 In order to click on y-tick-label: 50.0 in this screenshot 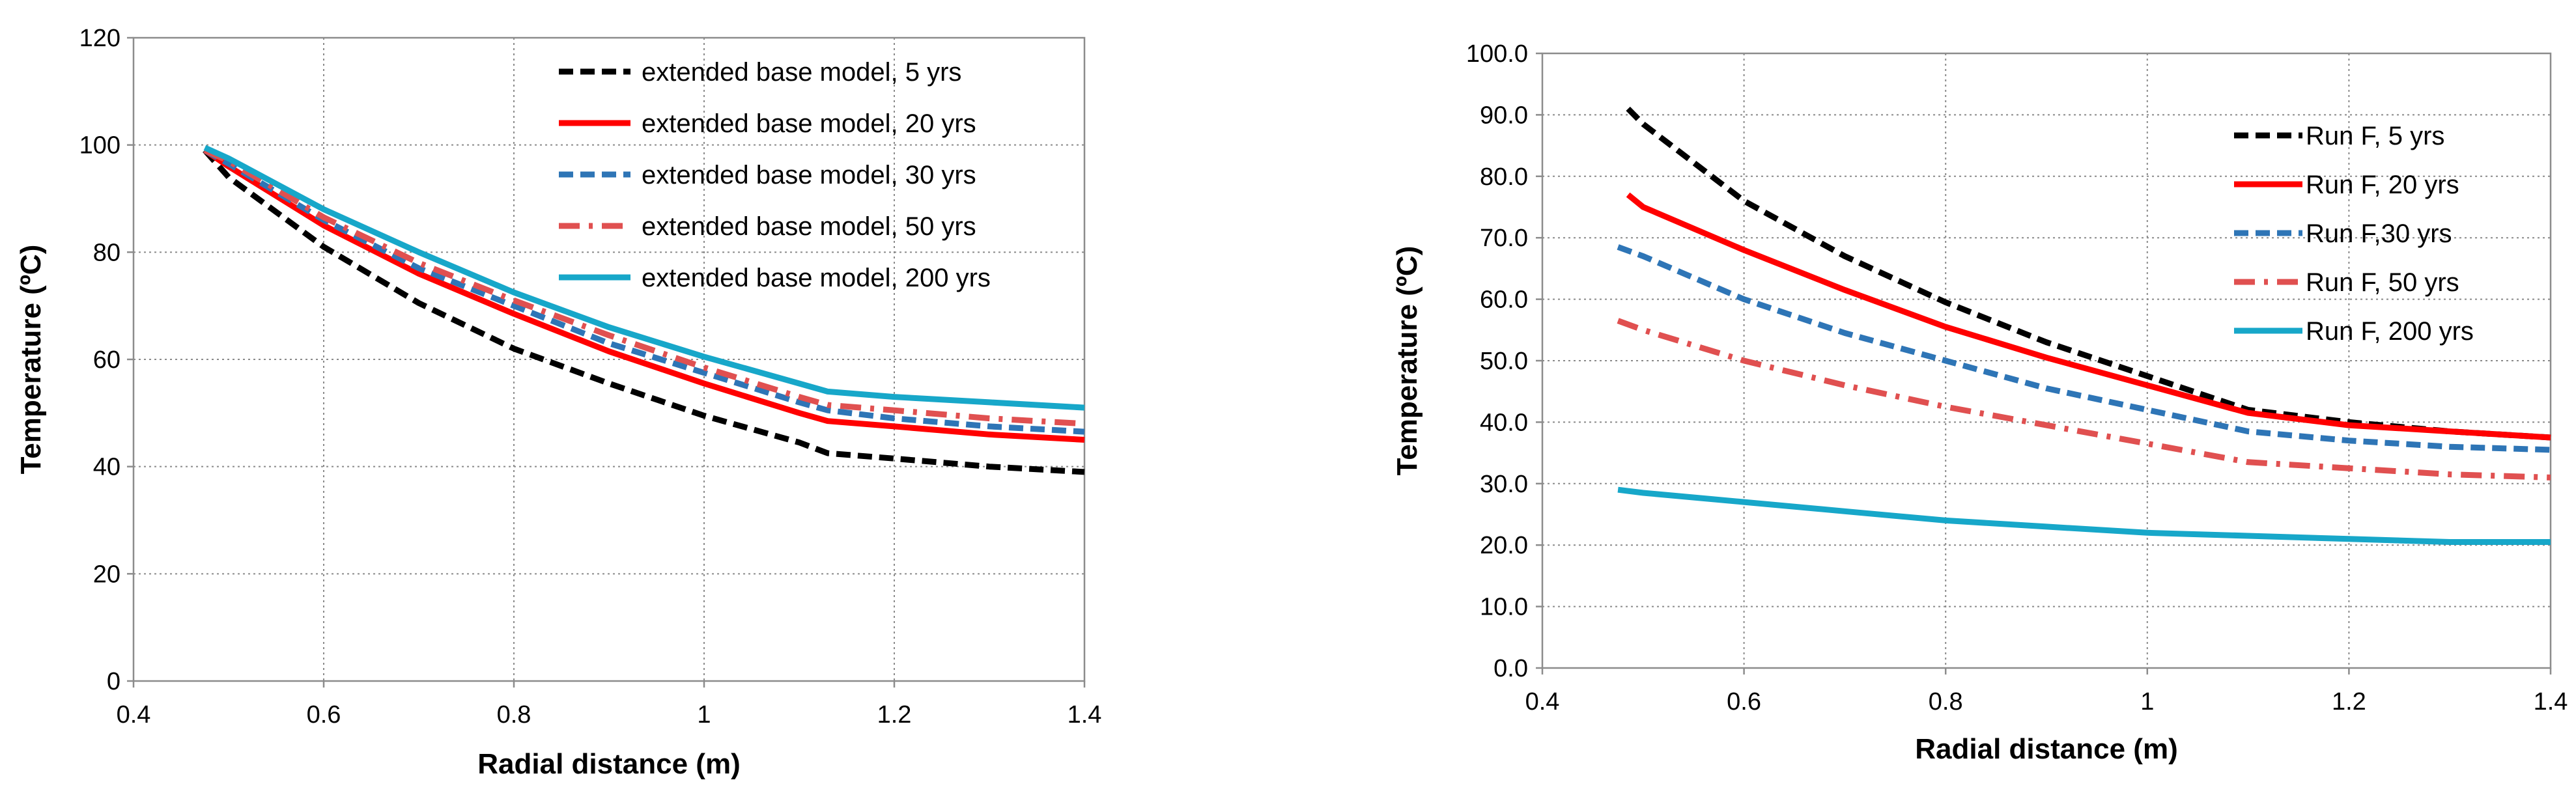, I will do `click(1504, 362)`.